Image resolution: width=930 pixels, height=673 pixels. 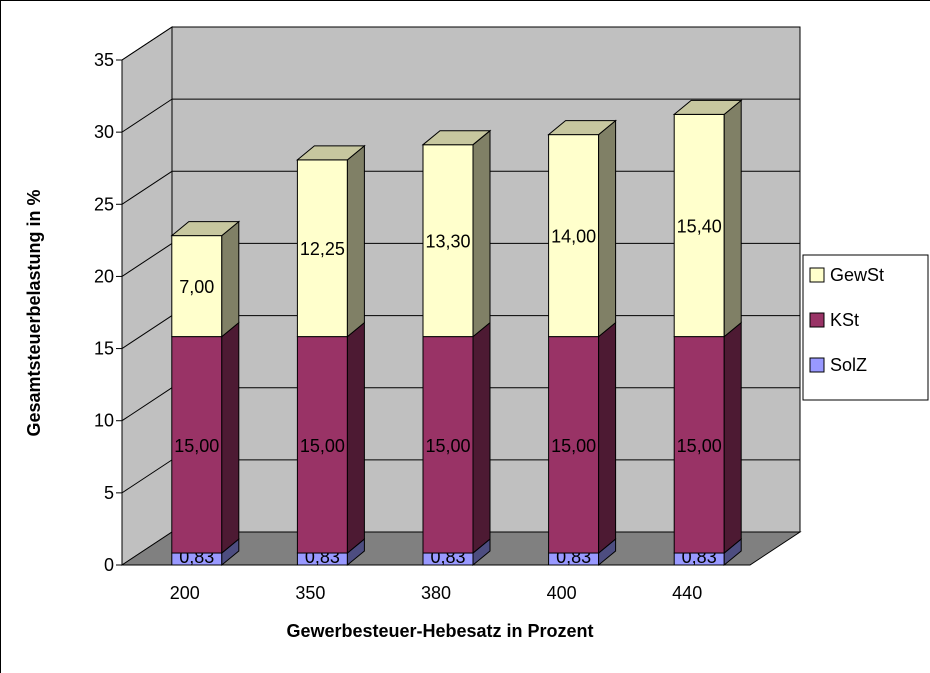 I want to click on data-label-kst-400: 15,00, so click(x=573, y=446).